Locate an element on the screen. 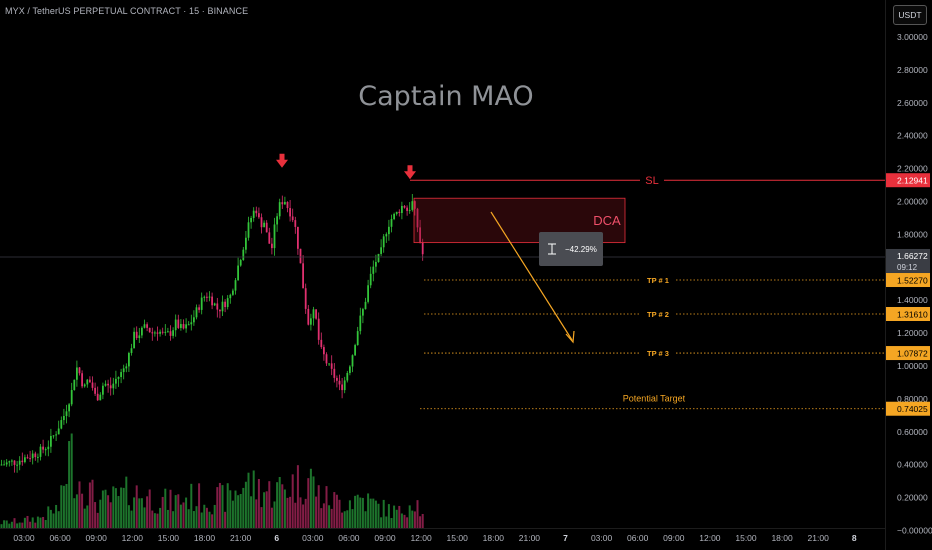 This screenshot has height=550, width=932. y-tick-label: 2.20000 is located at coordinates (912, 169).